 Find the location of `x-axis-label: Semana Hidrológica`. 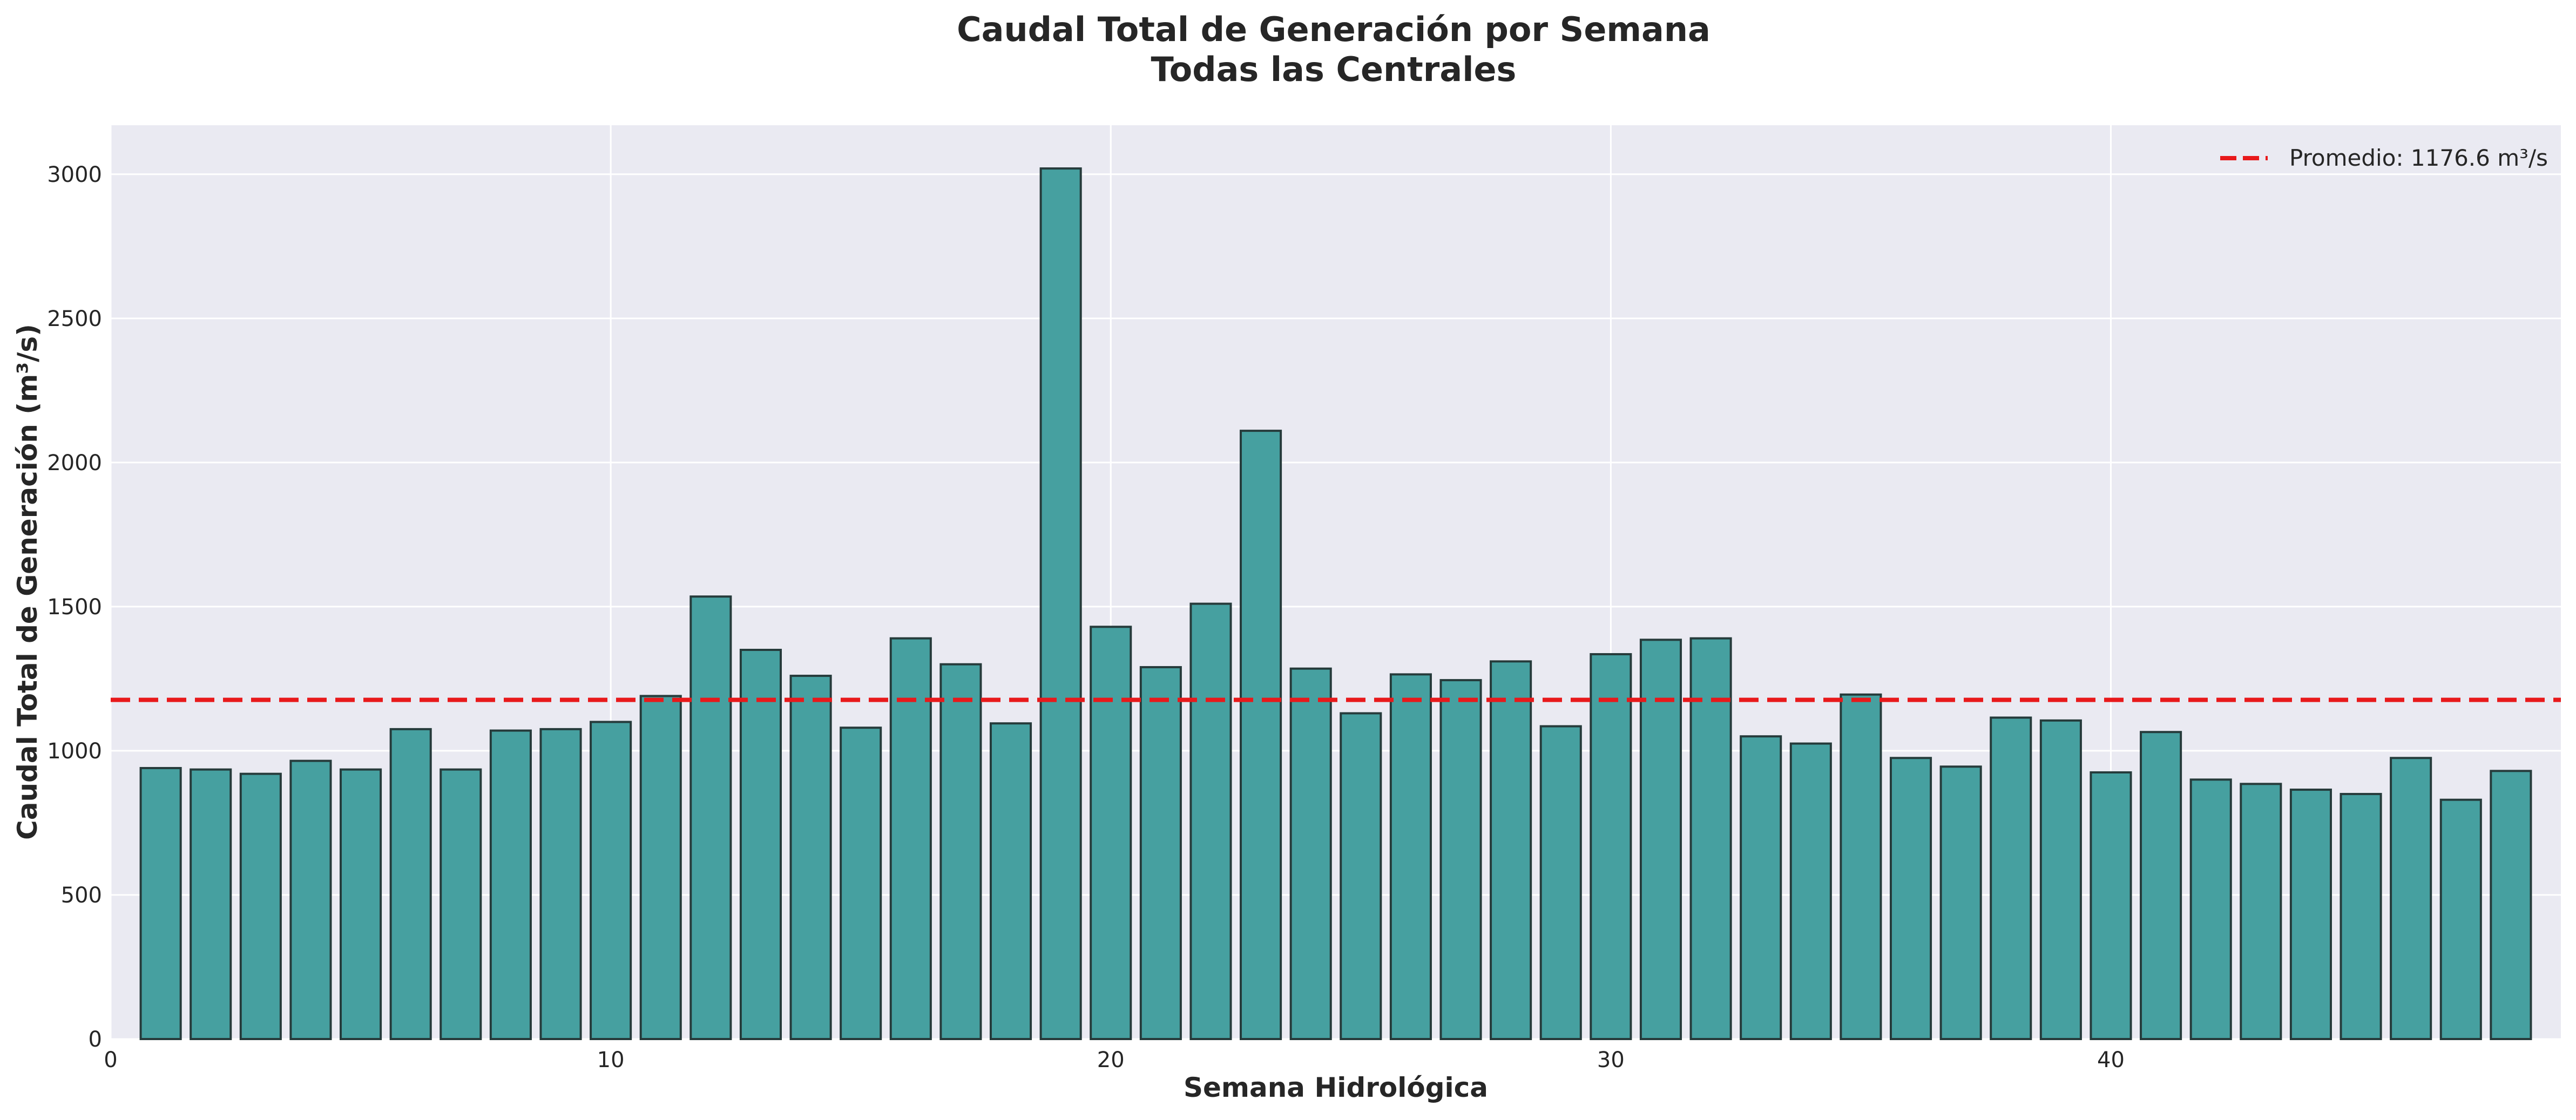

x-axis-label: Semana Hidrológica is located at coordinates (1336, 1087).